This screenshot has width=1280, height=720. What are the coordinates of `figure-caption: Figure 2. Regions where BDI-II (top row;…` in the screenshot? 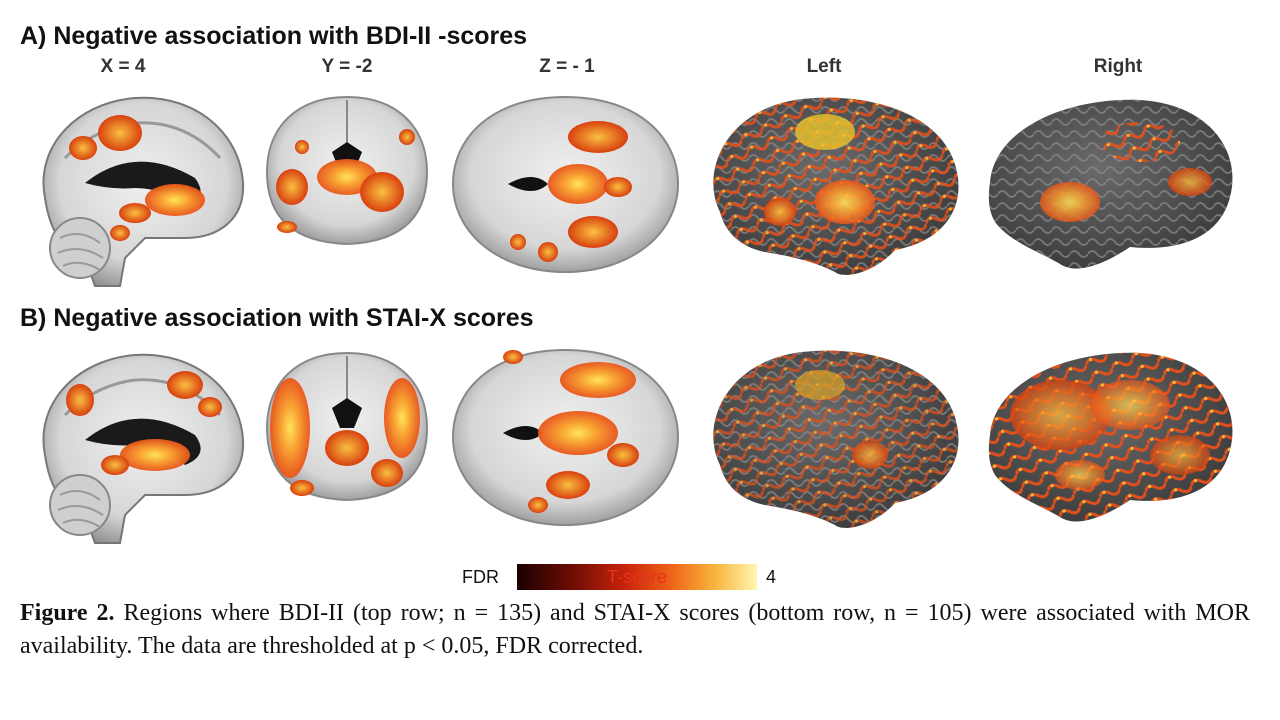 It's located at (635, 630).